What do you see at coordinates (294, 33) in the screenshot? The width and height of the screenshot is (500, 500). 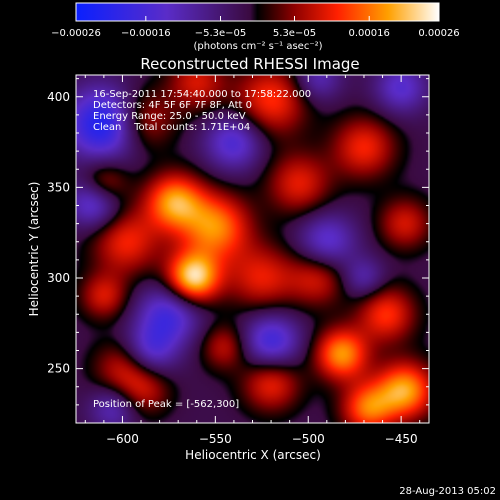 I see `colorbar-tick-label: 5.3e−05` at bounding box center [294, 33].